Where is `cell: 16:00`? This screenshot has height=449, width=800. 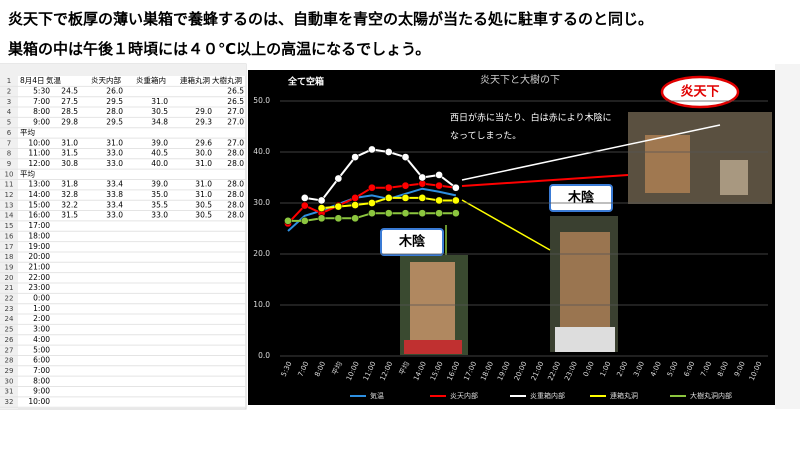 cell: 16:00 is located at coordinates (39, 215).